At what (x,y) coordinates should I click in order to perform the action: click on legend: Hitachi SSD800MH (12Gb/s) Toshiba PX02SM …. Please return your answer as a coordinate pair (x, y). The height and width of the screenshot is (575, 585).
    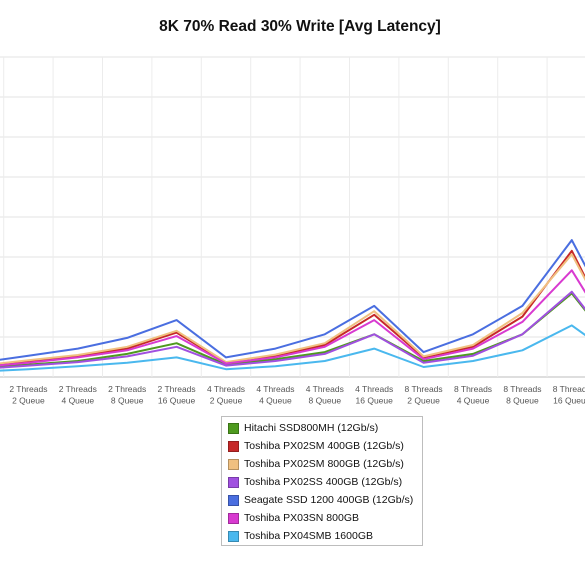
    Looking at the image, I should click on (322, 481).